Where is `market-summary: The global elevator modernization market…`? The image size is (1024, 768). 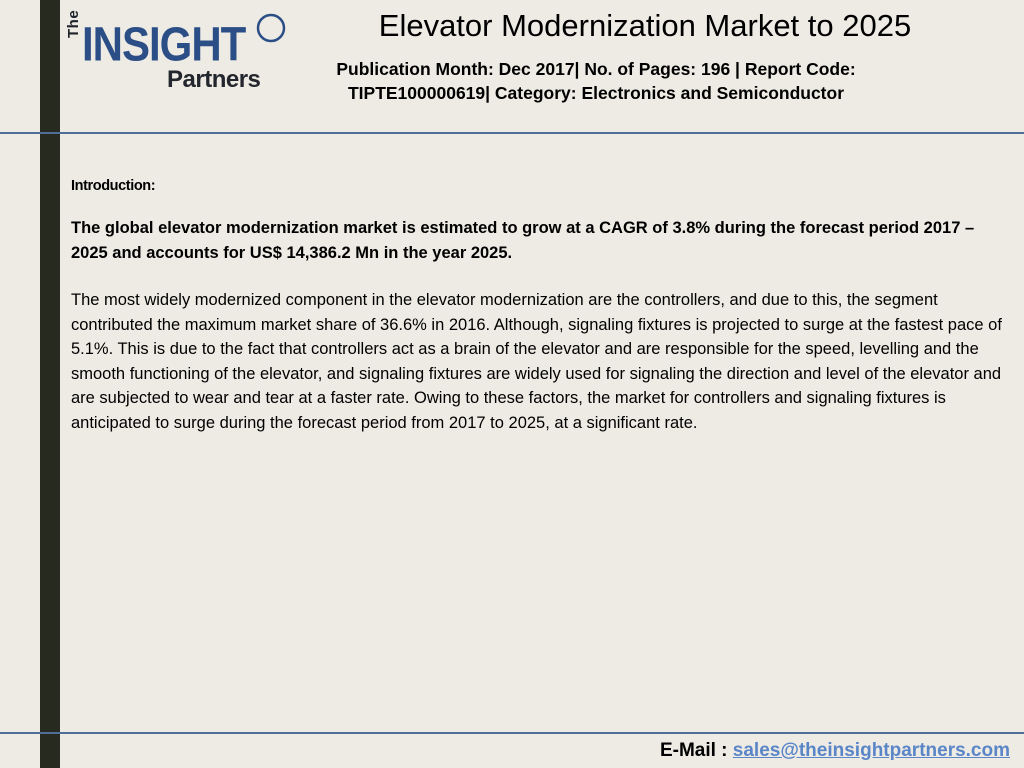
market-summary: The global elevator modernization market… is located at coordinates (523, 240).